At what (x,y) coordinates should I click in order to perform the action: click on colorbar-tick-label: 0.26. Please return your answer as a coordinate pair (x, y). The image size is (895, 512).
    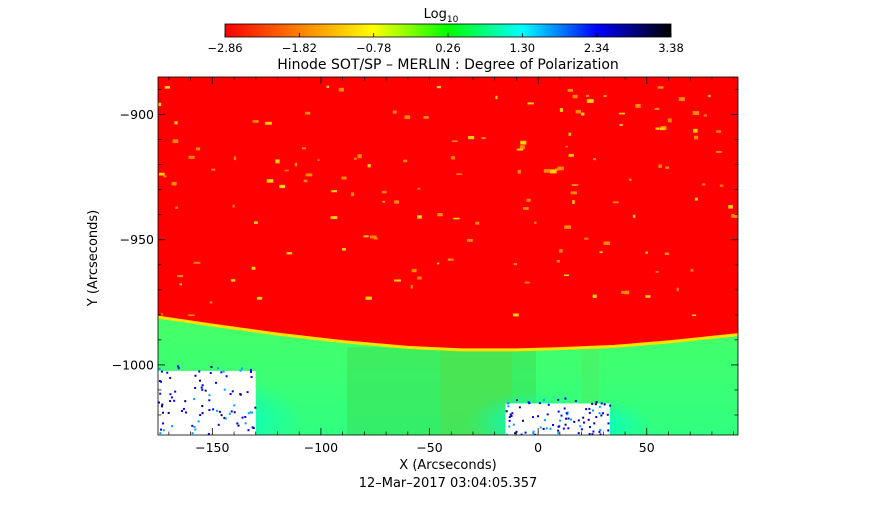
    Looking at the image, I should click on (448, 48).